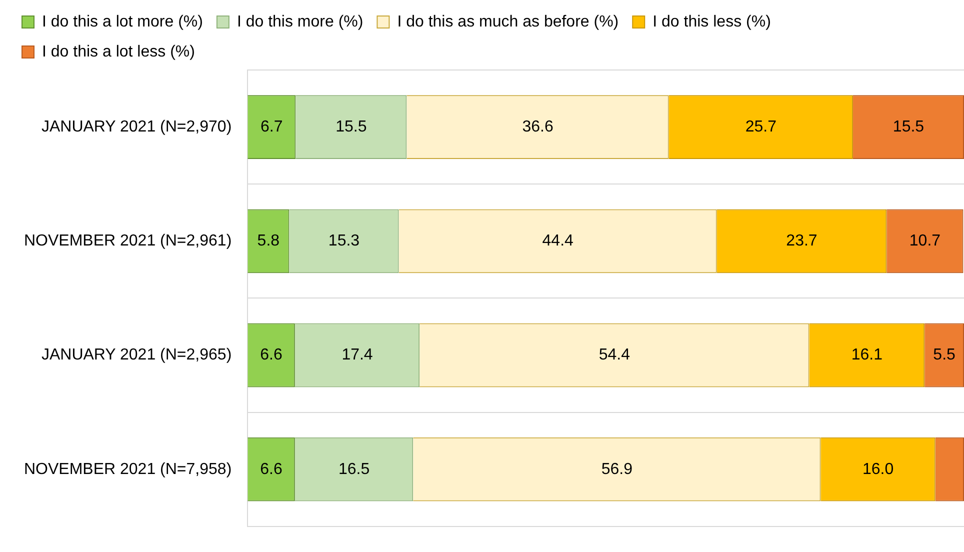 The width and height of the screenshot is (964, 552). What do you see at coordinates (344, 241) in the screenshot?
I see `data-label: 15.3` at bounding box center [344, 241].